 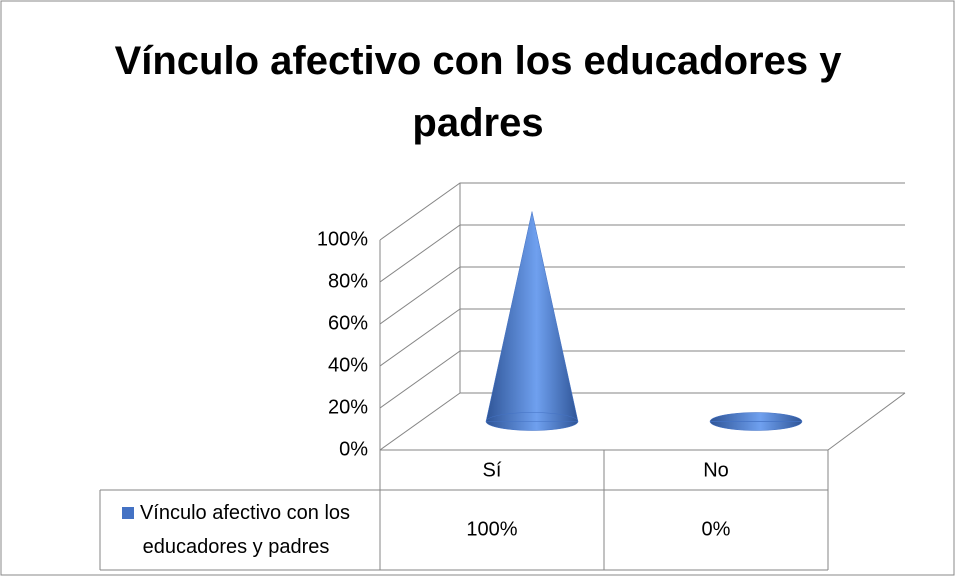 What do you see at coordinates (127, 513) in the screenshot?
I see `legend-swatch` at bounding box center [127, 513].